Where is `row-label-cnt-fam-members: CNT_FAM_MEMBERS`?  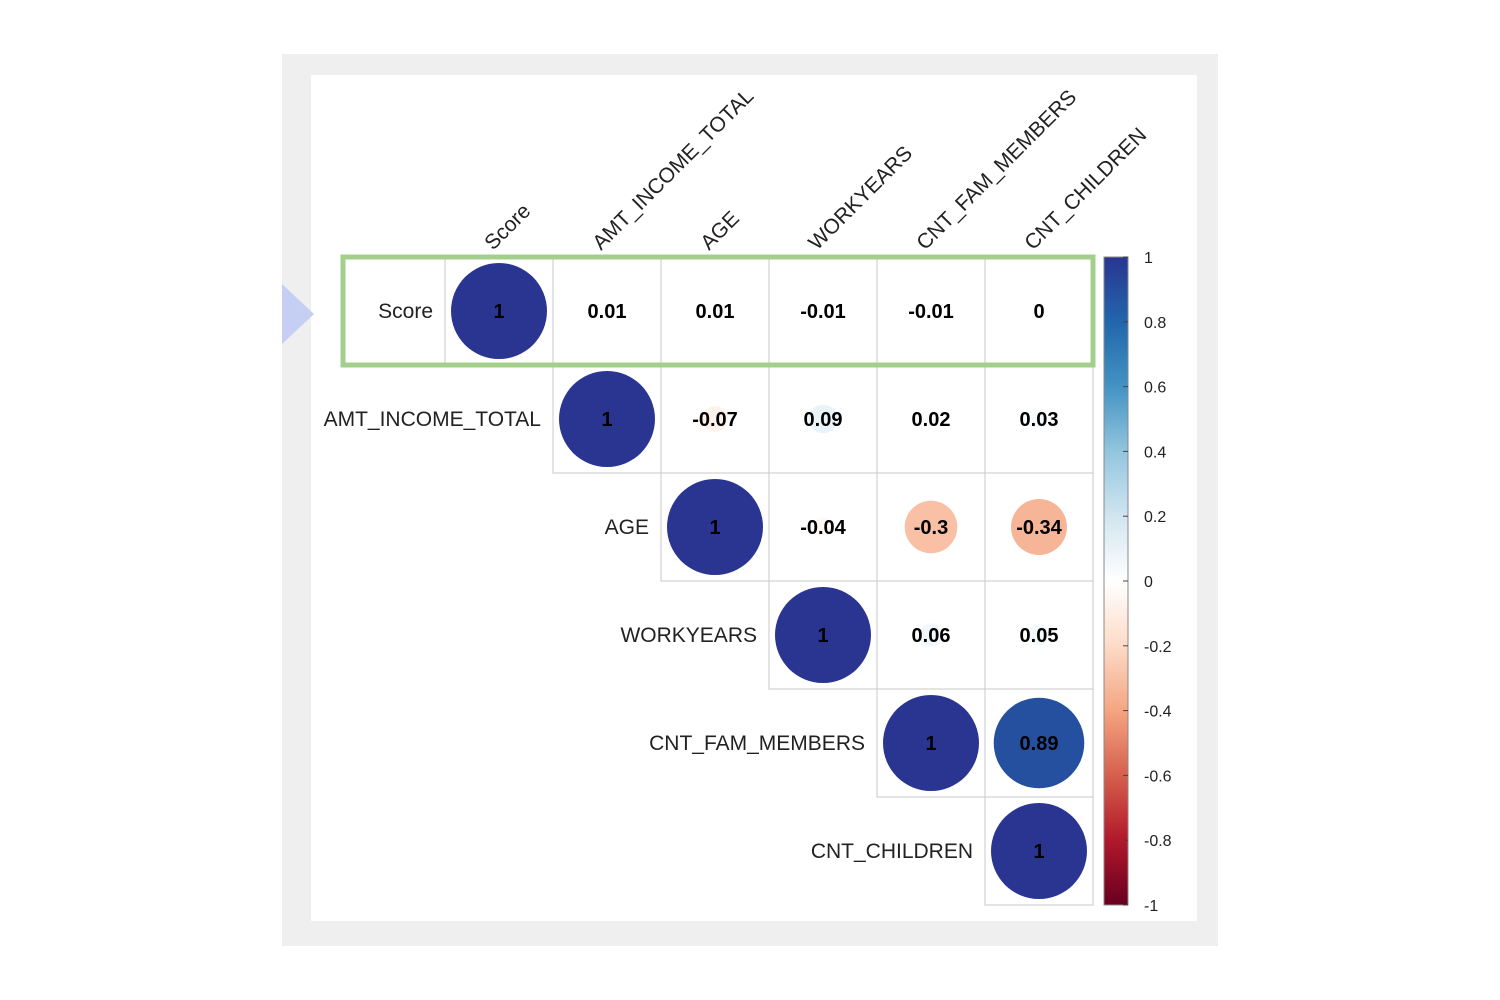
row-label-cnt-fam-members: CNT_FAM_MEMBERS is located at coordinates (757, 743).